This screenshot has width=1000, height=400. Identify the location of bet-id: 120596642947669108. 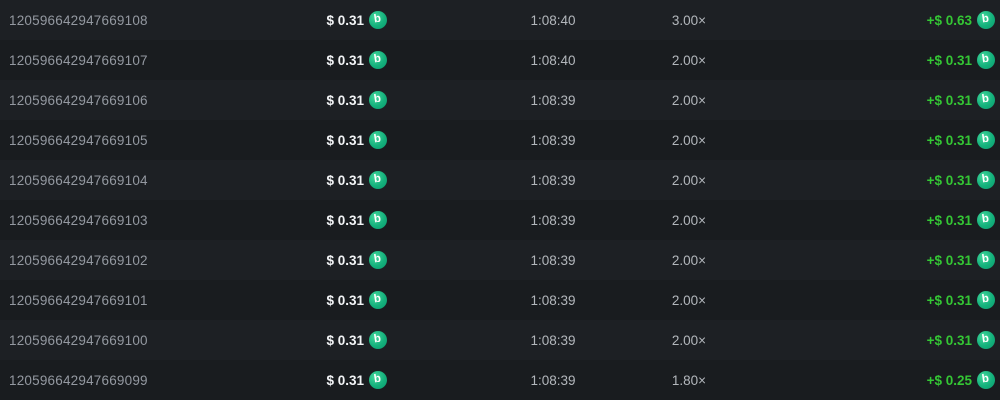
(78, 20).